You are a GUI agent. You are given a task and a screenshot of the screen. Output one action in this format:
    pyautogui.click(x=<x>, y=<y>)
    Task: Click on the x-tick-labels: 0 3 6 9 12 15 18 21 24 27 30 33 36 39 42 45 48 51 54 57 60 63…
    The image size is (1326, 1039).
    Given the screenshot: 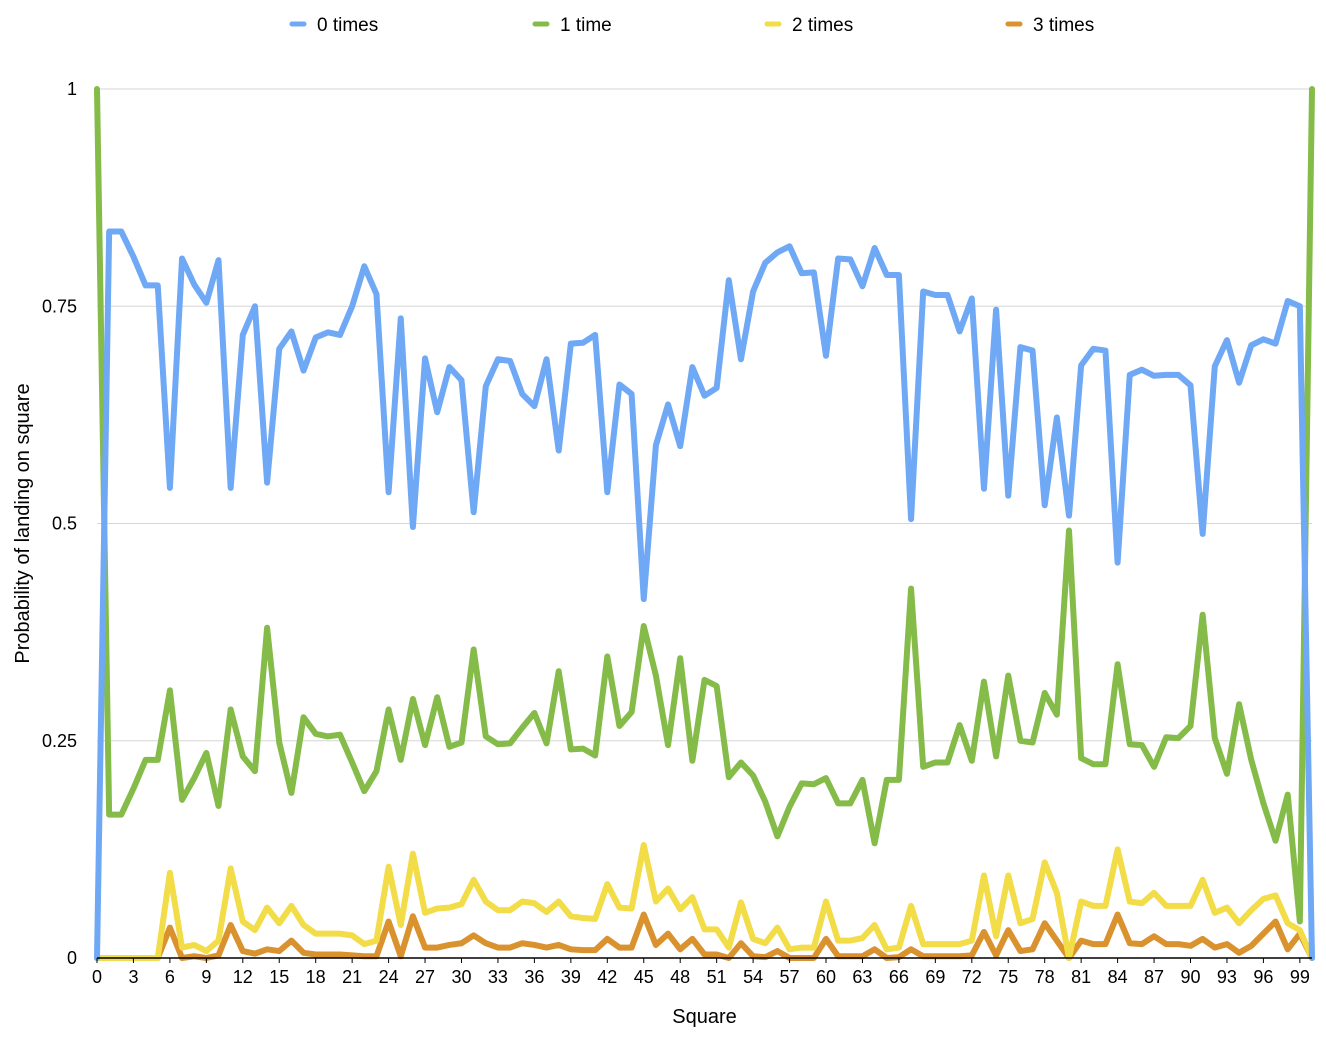 What is the action you would take?
    pyautogui.click(x=701, y=972)
    